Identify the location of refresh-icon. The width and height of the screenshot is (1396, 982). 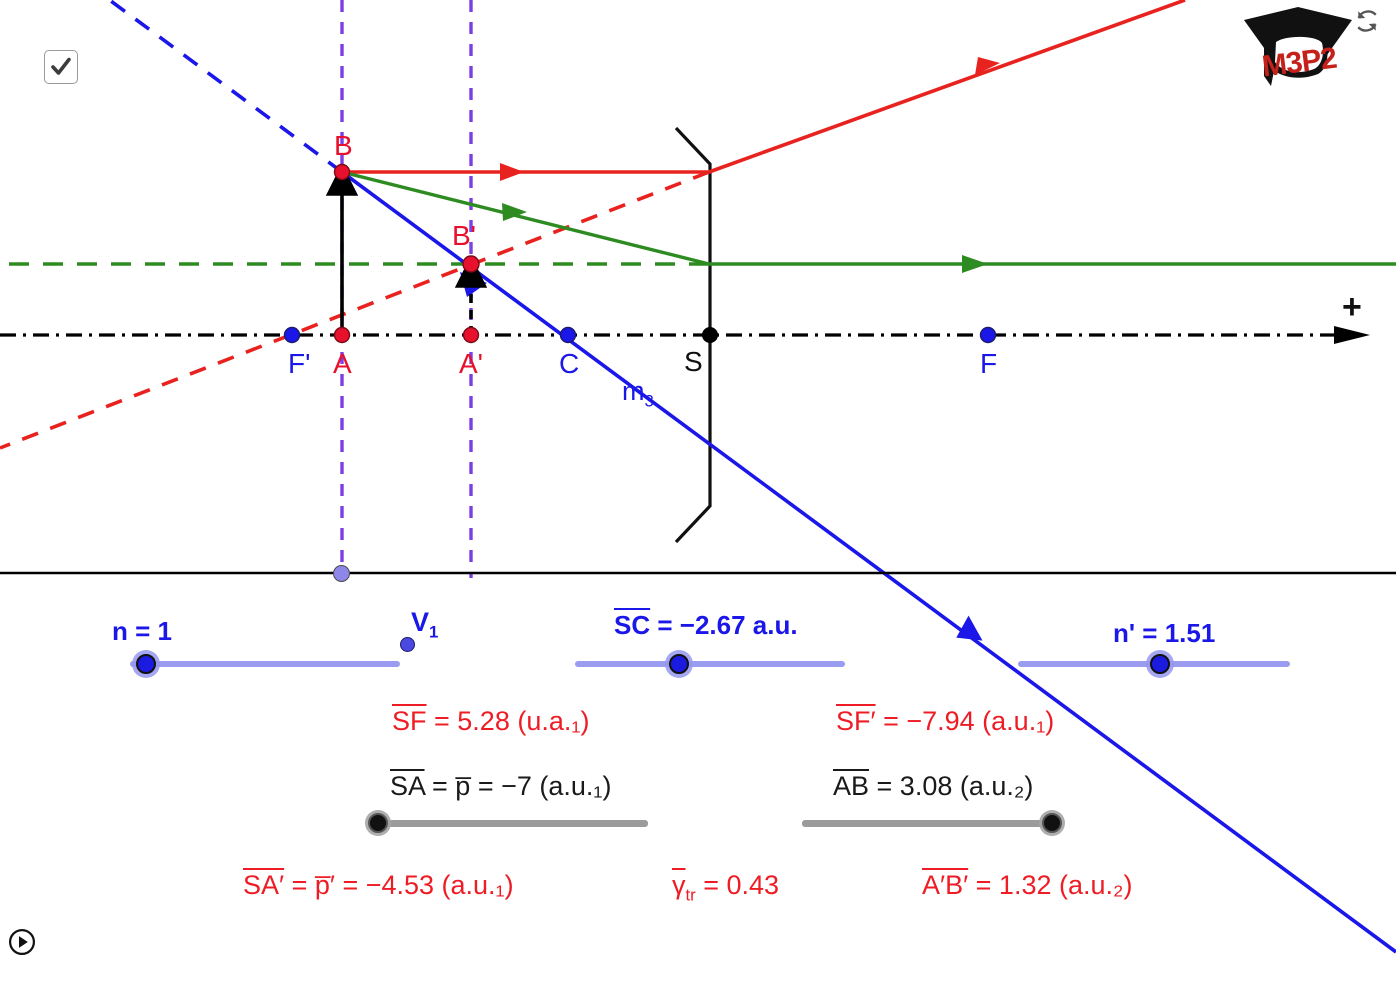
(1367, 21).